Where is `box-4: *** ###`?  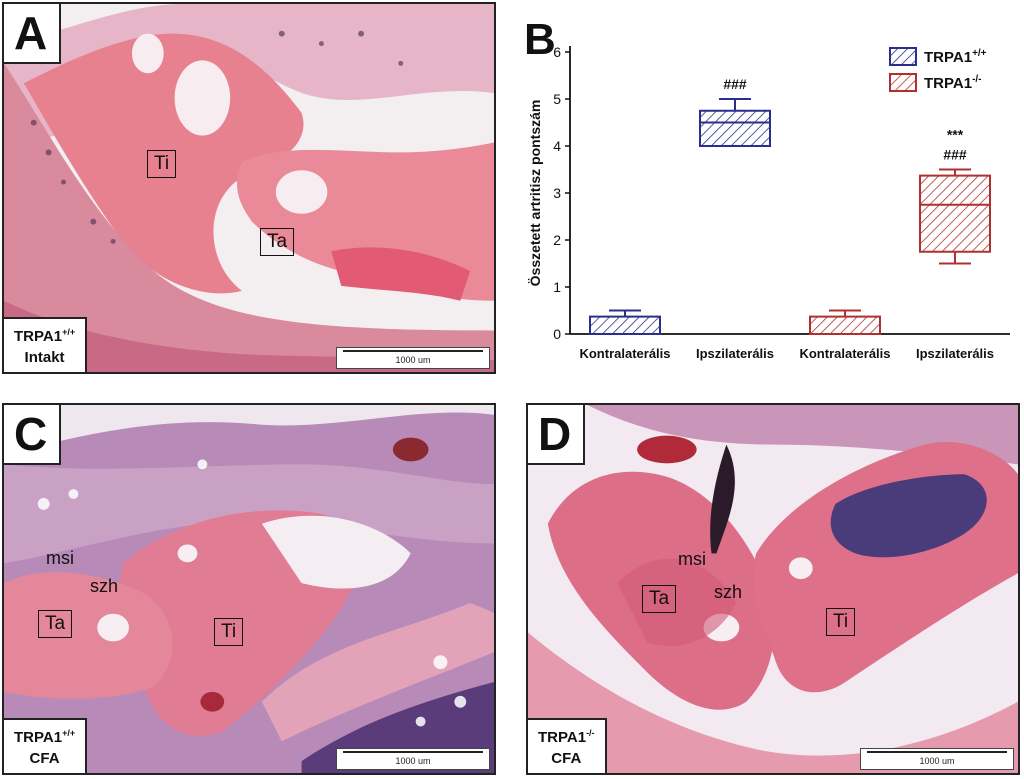 box-4: *** ### is located at coordinates (955, 196).